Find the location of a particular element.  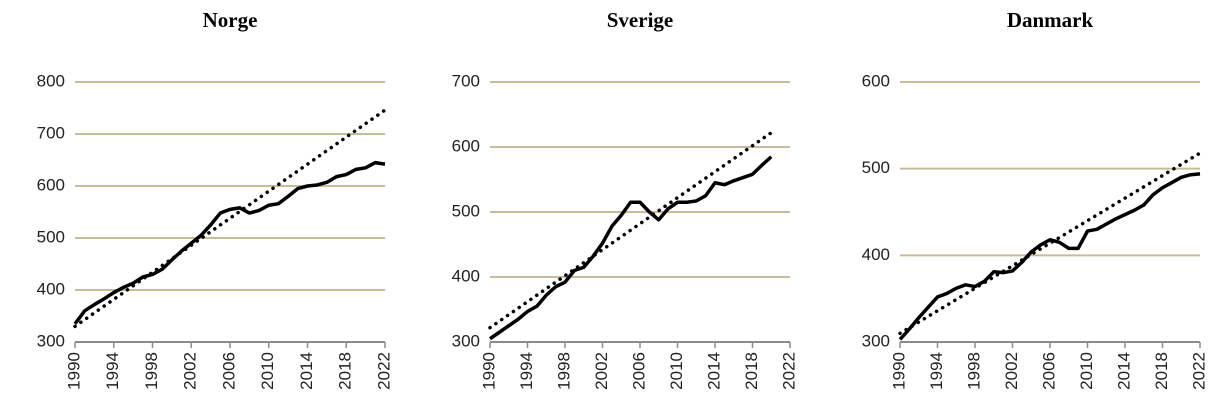

y-tick-label: 800 is located at coordinates (51, 80).